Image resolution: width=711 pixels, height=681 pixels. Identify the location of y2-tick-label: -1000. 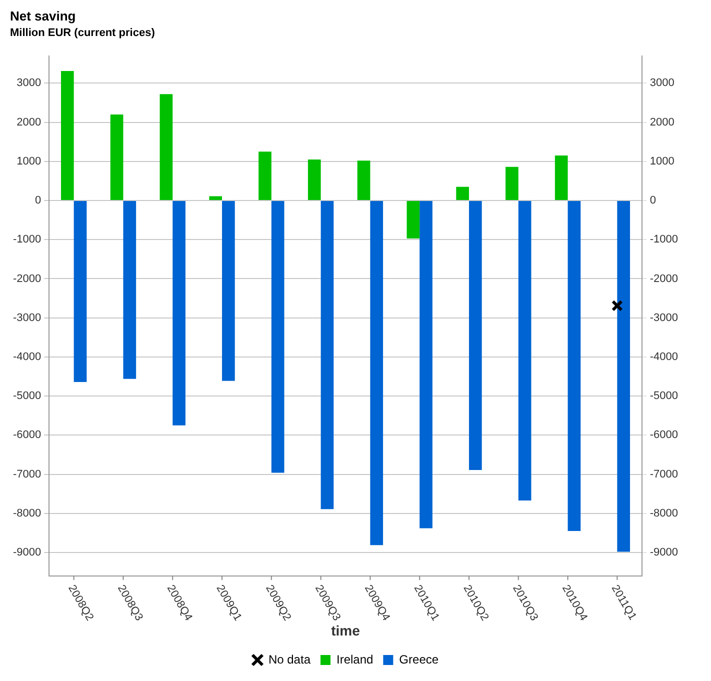
(664, 240).